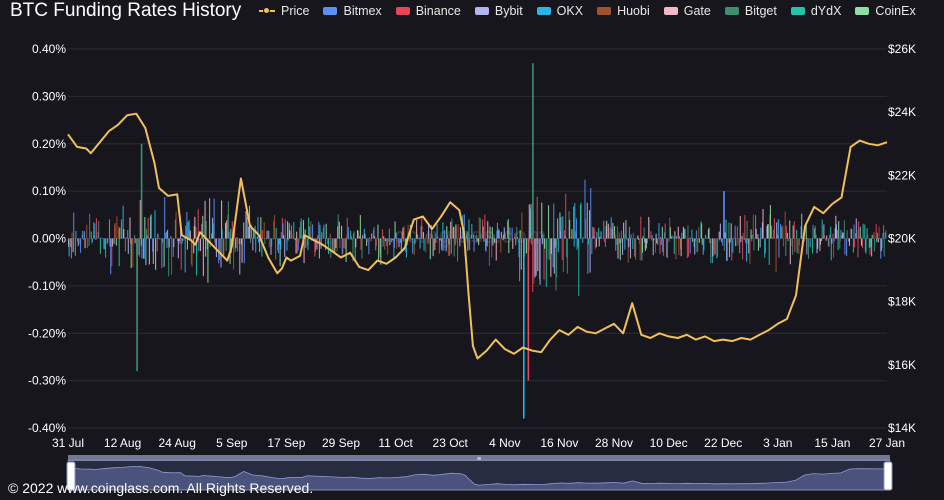 This screenshot has height=500, width=944. What do you see at coordinates (888, 476) in the screenshot?
I see `zoom-handle-right` at bounding box center [888, 476].